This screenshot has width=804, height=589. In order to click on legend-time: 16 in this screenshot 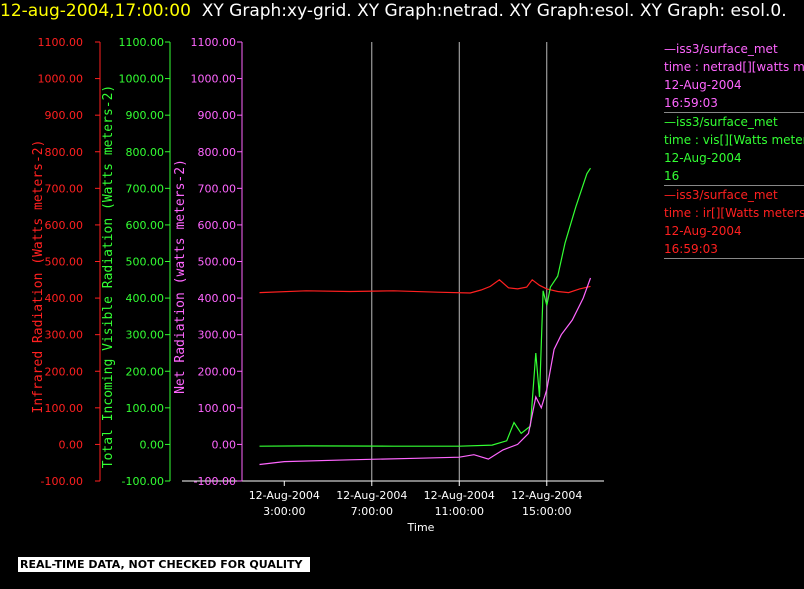, I will do `click(672, 176)`.